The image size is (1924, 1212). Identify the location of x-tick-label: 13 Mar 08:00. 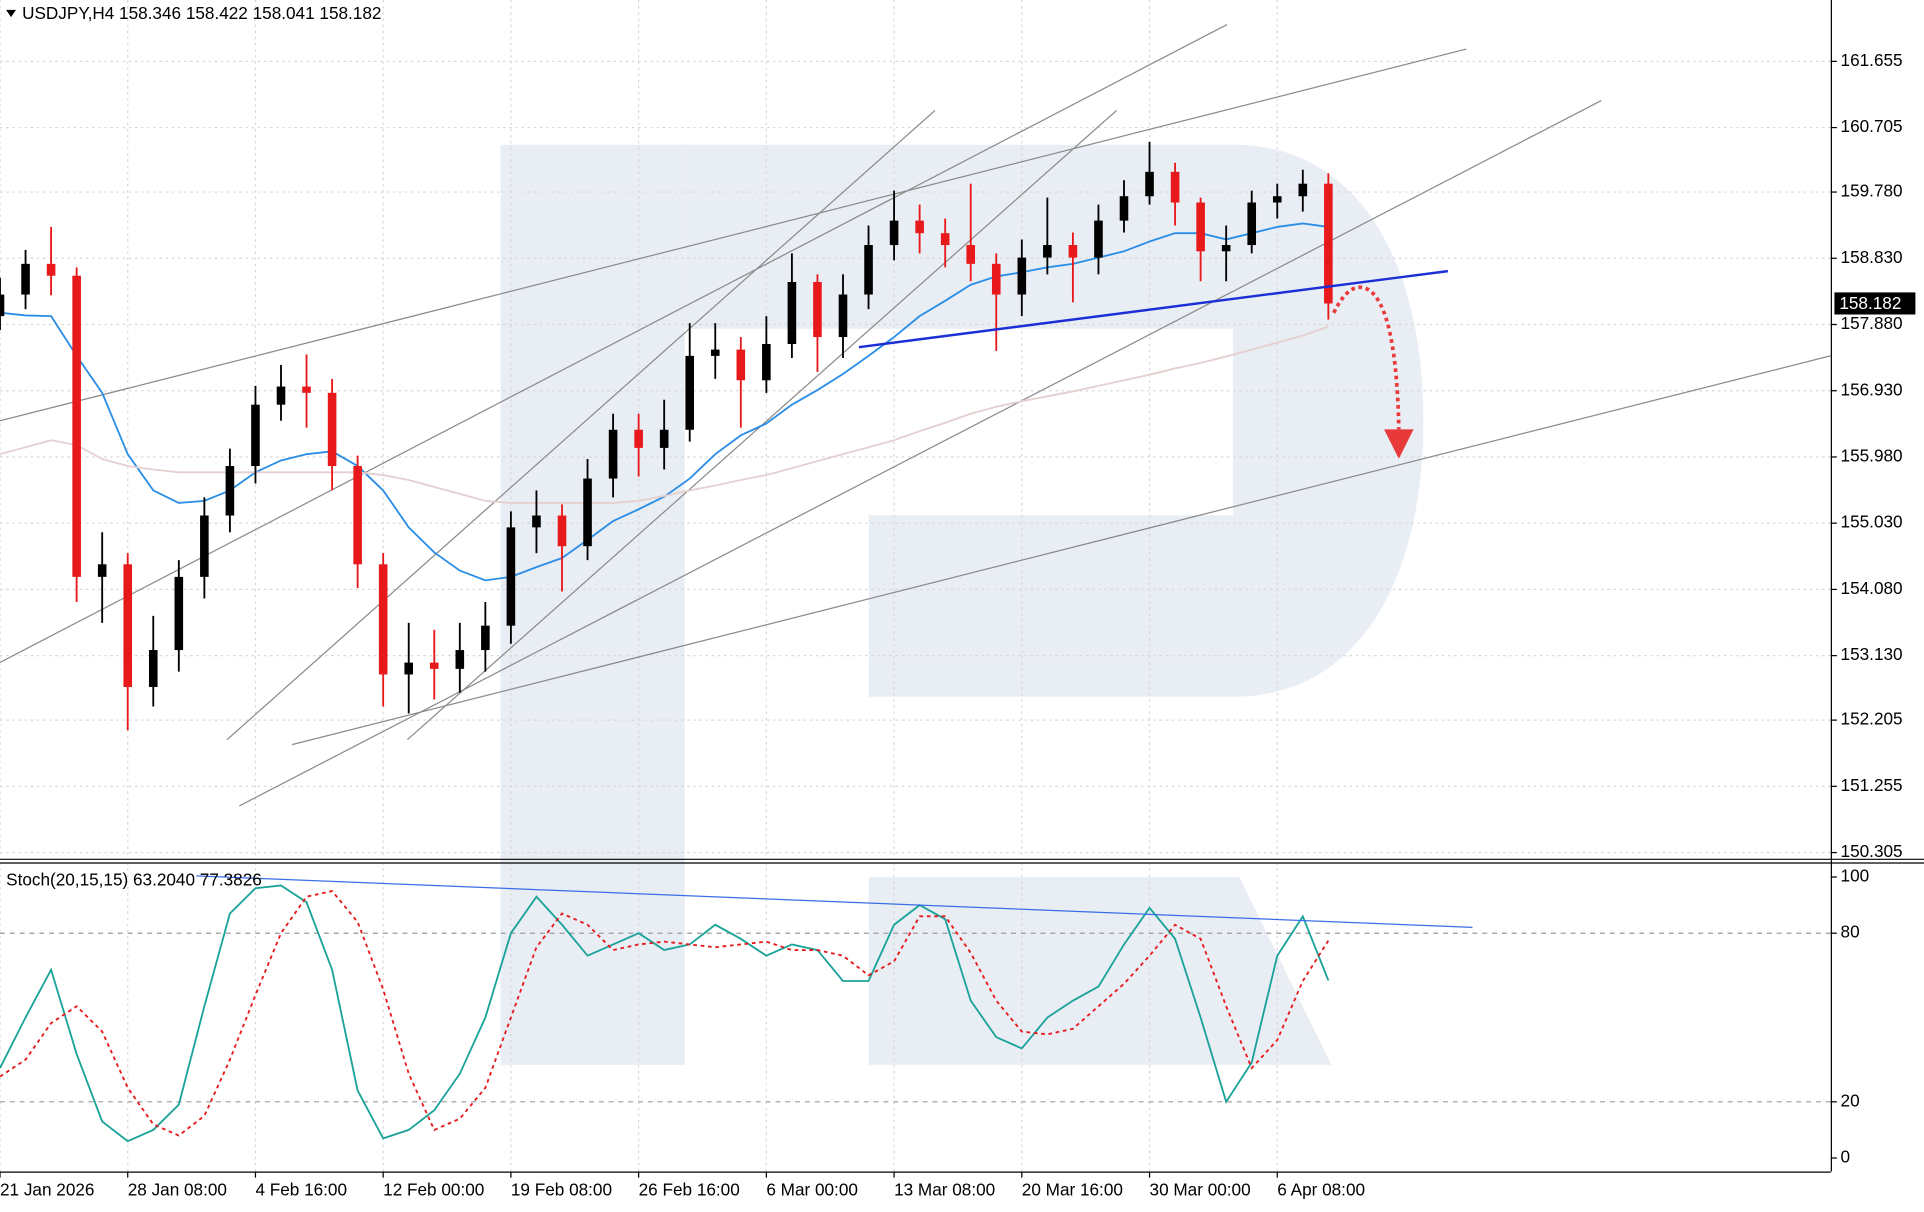
(944, 1190).